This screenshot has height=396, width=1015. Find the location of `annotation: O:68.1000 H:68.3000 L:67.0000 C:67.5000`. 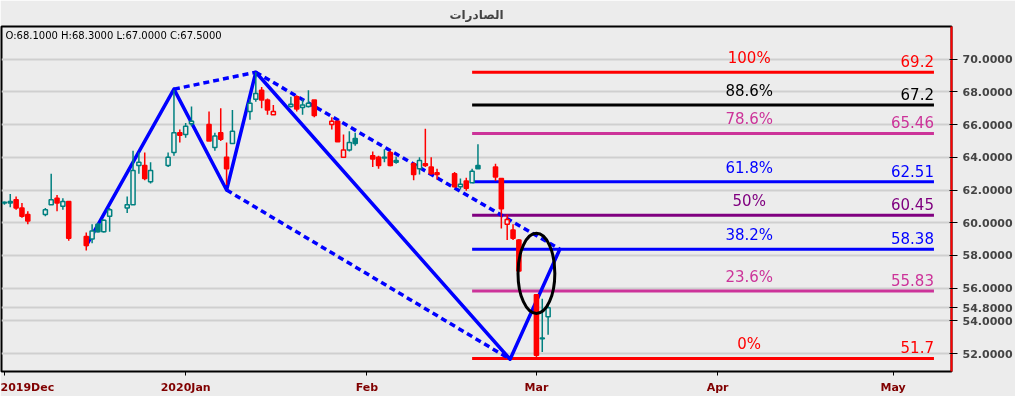

annotation: O:68.1000 H:68.3000 L:67.0000 C:67.5000 is located at coordinates (113, 35).